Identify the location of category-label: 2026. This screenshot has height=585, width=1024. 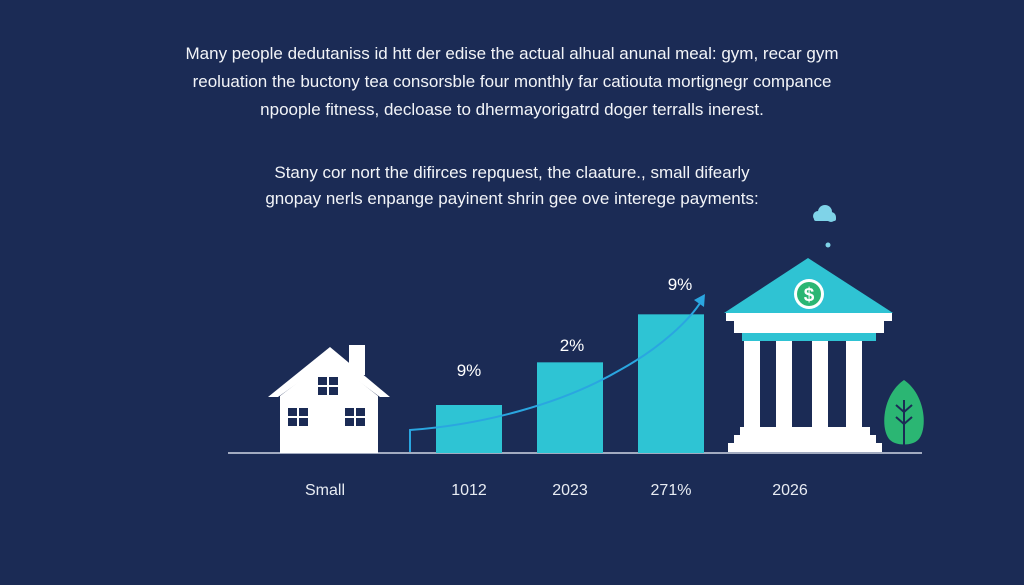
(790, 490).